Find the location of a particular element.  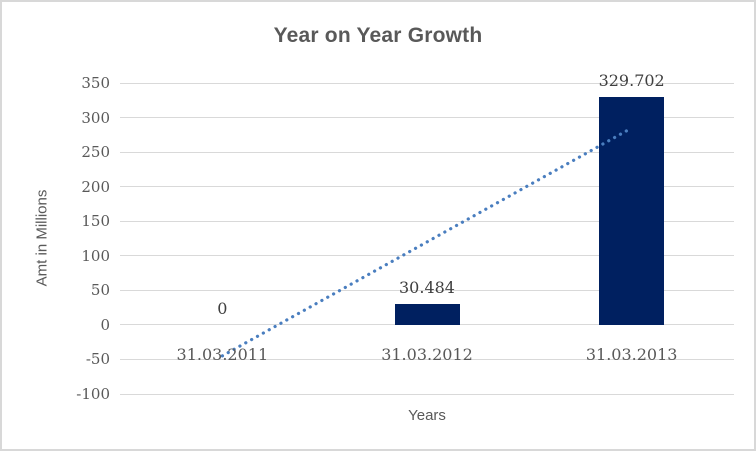

y-tick-label: 300 is located at coordinates (95, 117).